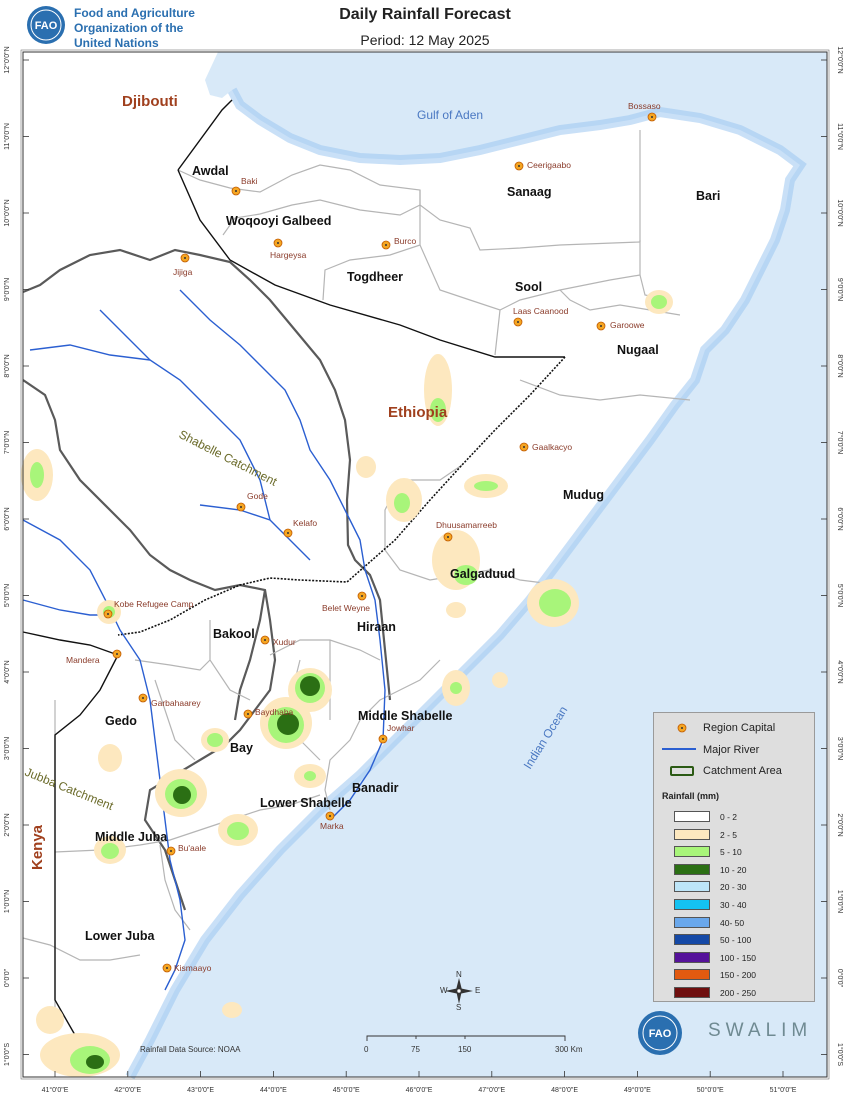  I want to click on latitude-tick-label: 7°0'0"N, so click(7, 442).